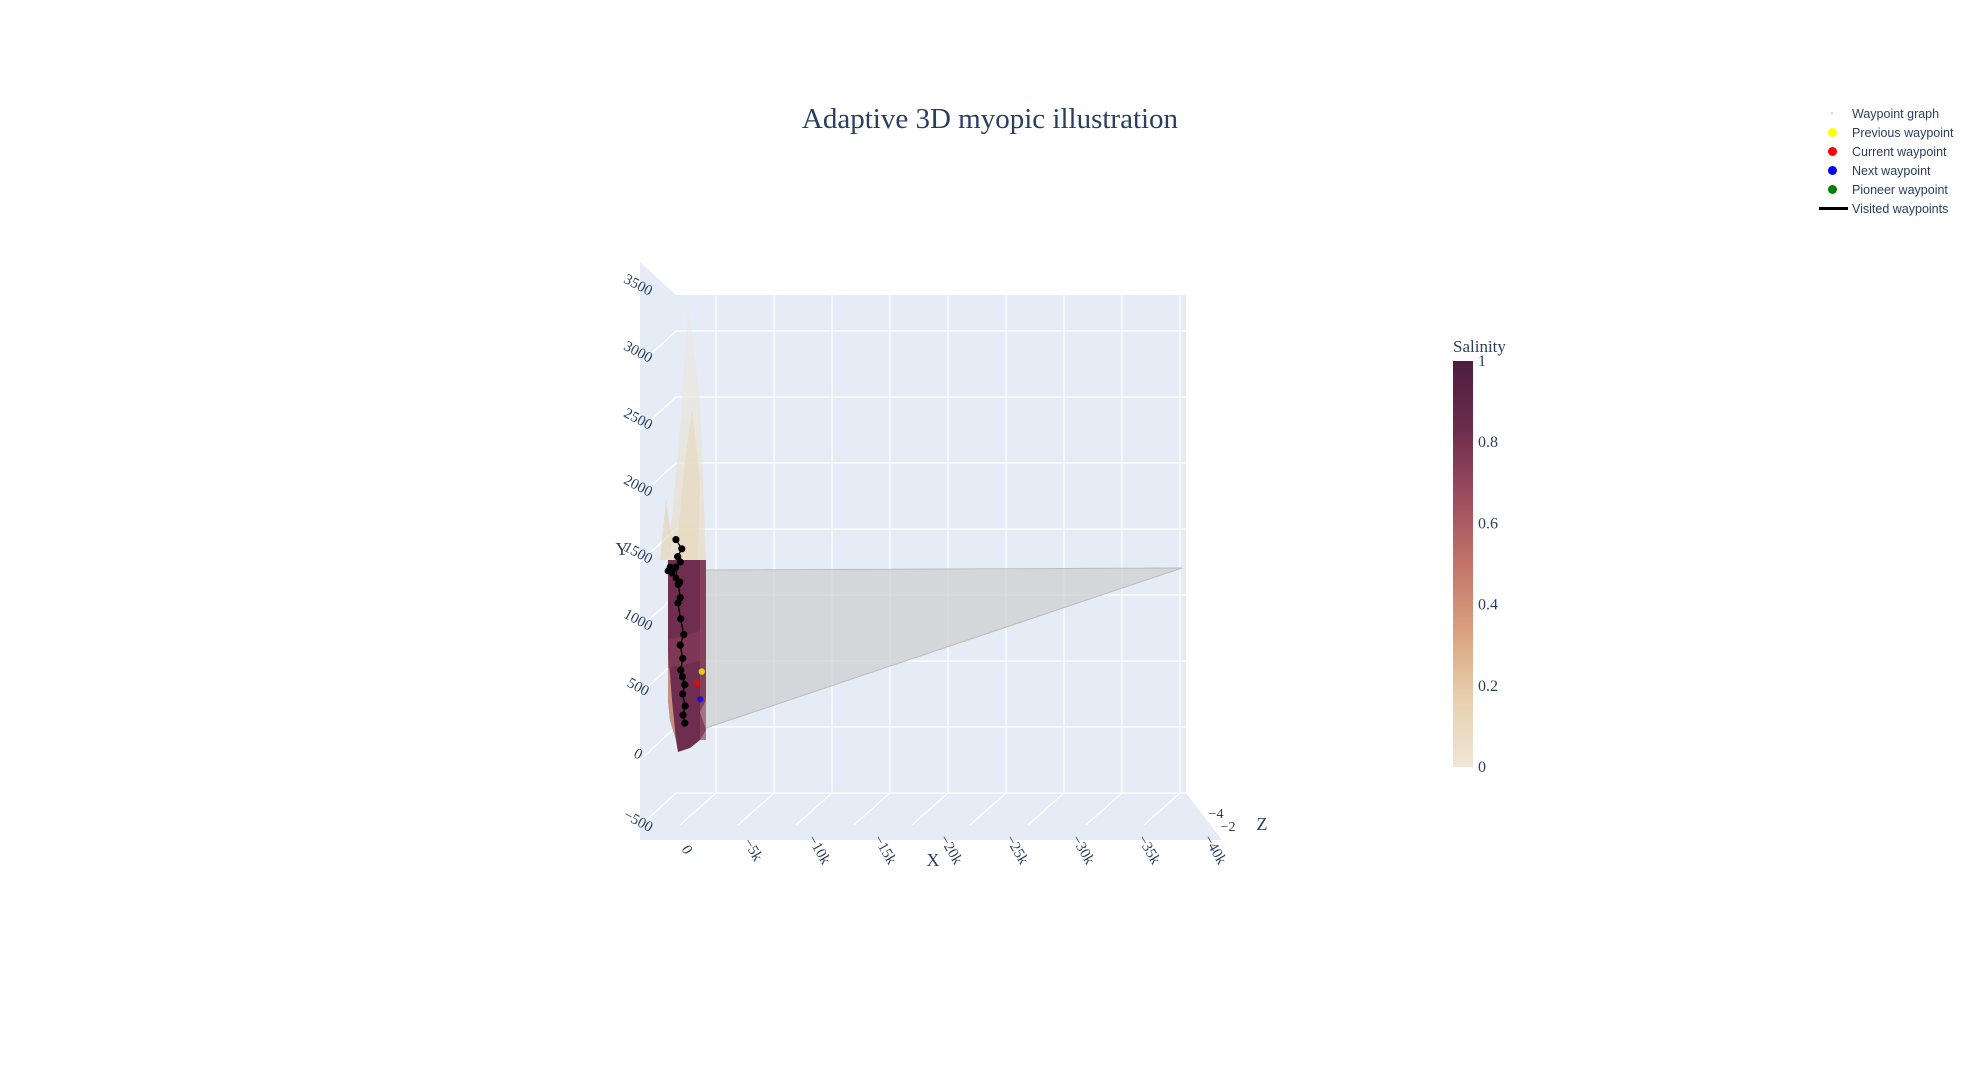  I want to click on back-wall, so click(931, 544).